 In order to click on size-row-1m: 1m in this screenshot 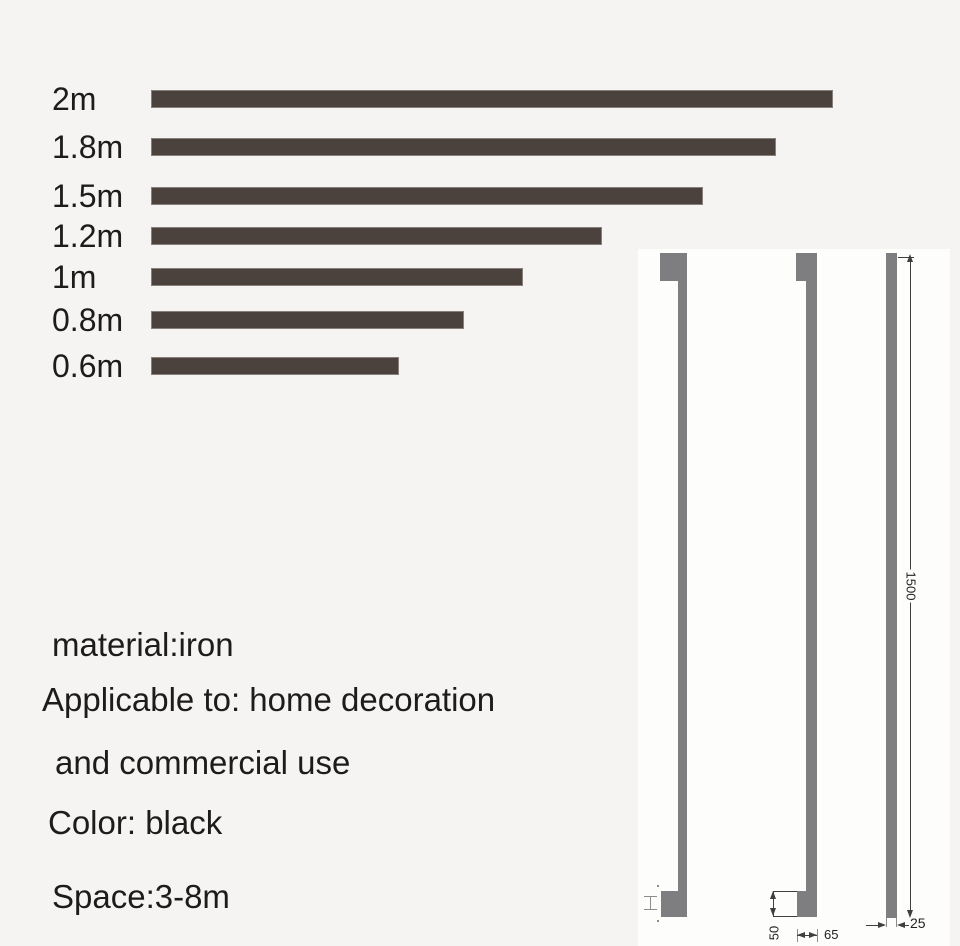, I will do `click(480, 277)`.